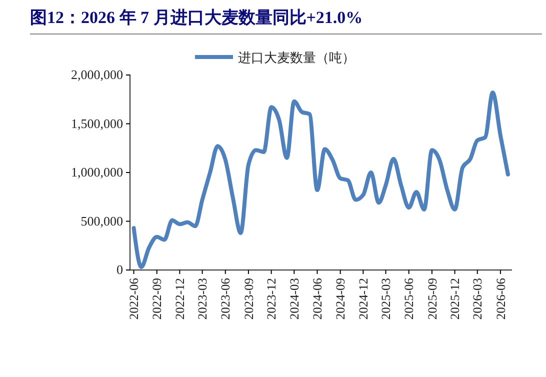 Image resolution: width=546 pixels, height=377 pixels. What do you see at coordinates (134, 299) in the screenshot?
I see `x-tick-label: 2022-06` at bounding box center [134, 299].